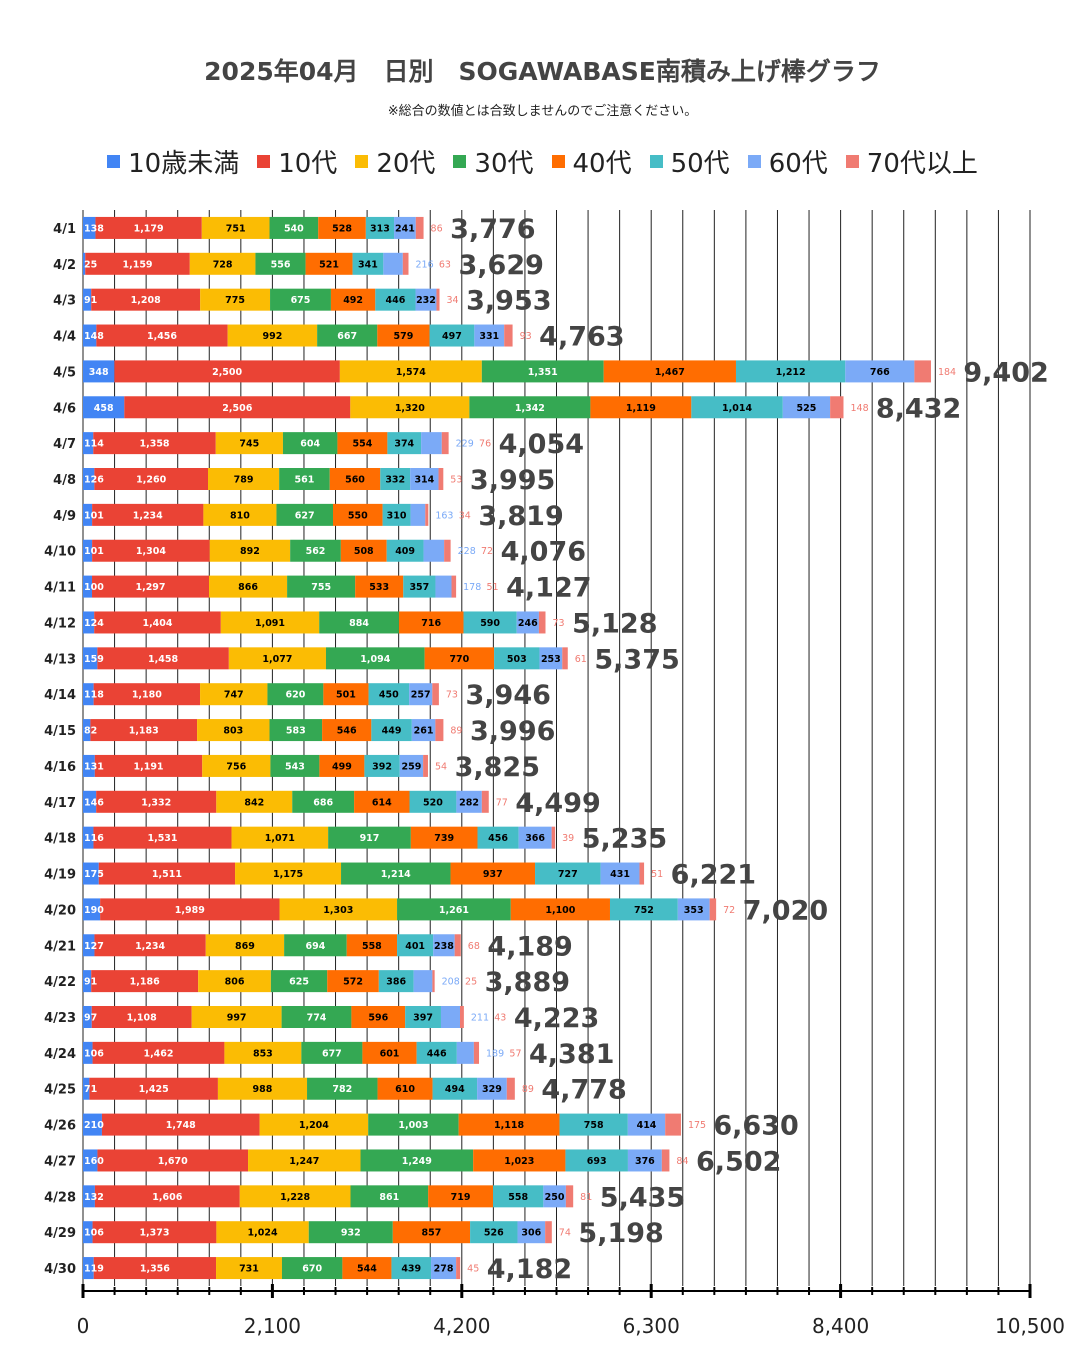 This screenshot has height=1364, width=1085. What do you see at coordinates (64, 516) in the screenshot?
I see `category-label: 4/9` at bounding box center [64, 516].